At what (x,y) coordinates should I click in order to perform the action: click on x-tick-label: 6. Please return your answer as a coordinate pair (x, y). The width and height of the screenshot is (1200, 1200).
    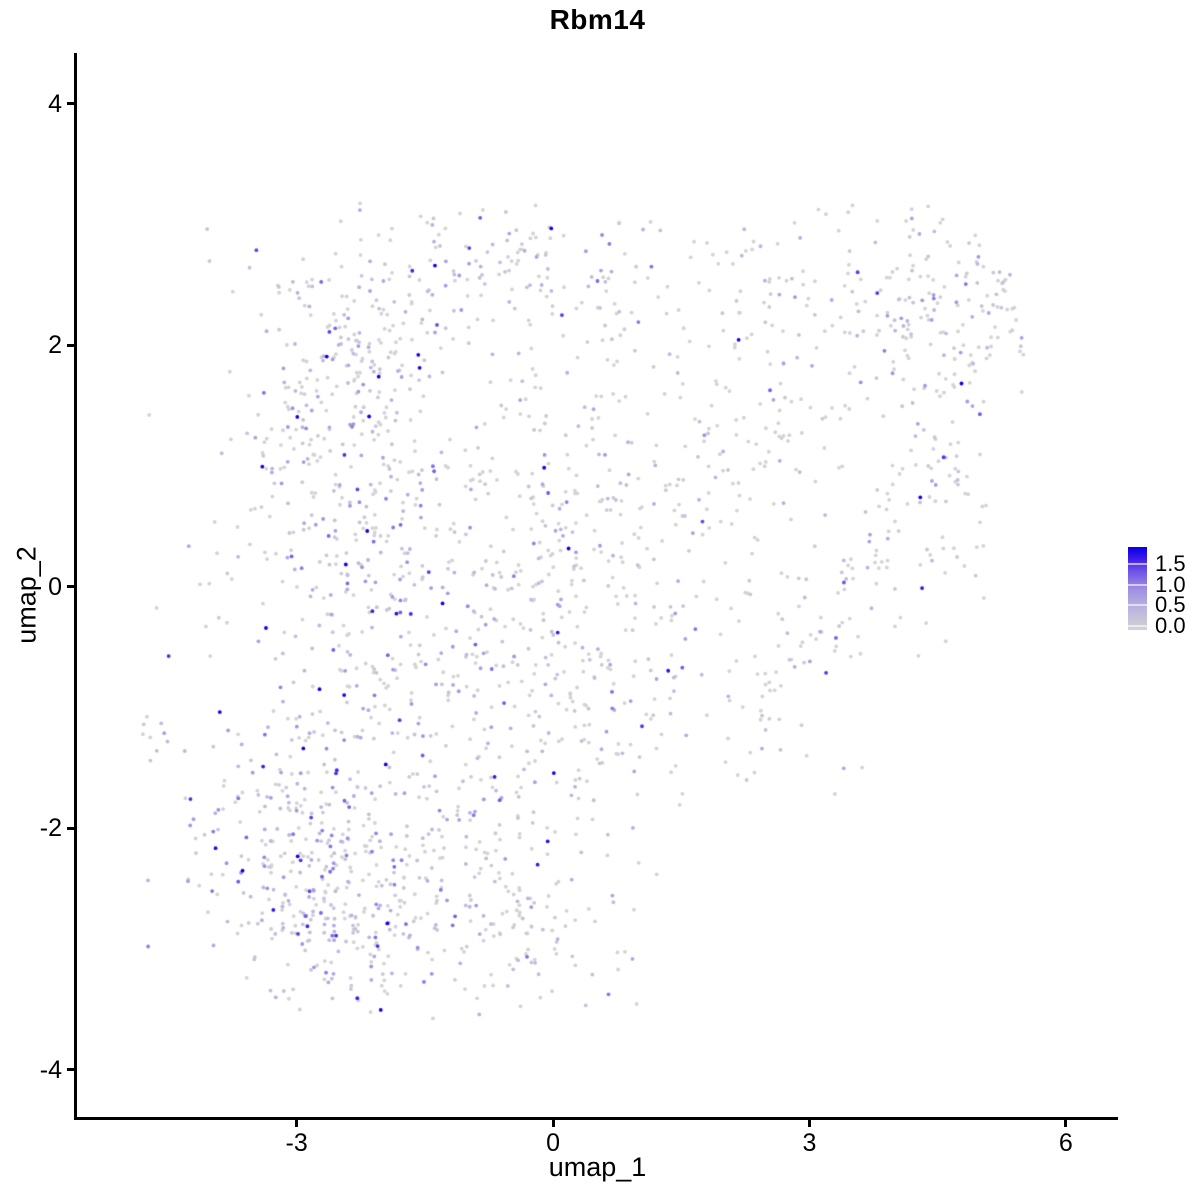
    Looking at the image, I should click on (1065, 1143).